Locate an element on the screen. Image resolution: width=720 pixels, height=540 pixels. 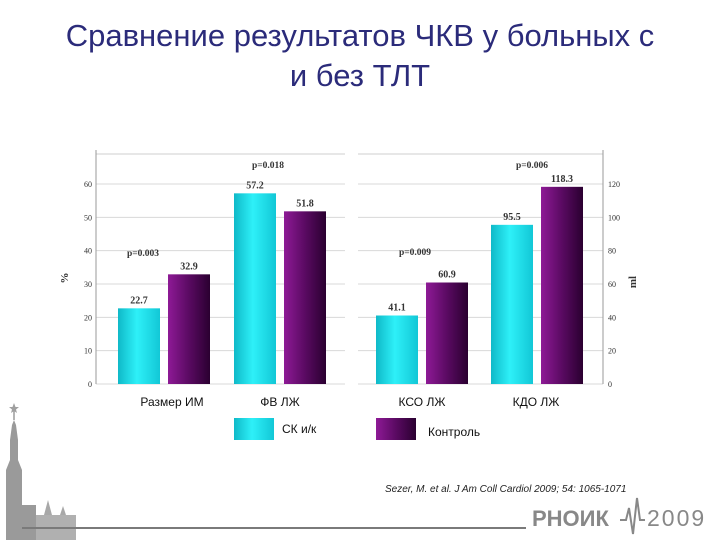
right-y-tick-label: 20 is located at coordinates (612, 351).